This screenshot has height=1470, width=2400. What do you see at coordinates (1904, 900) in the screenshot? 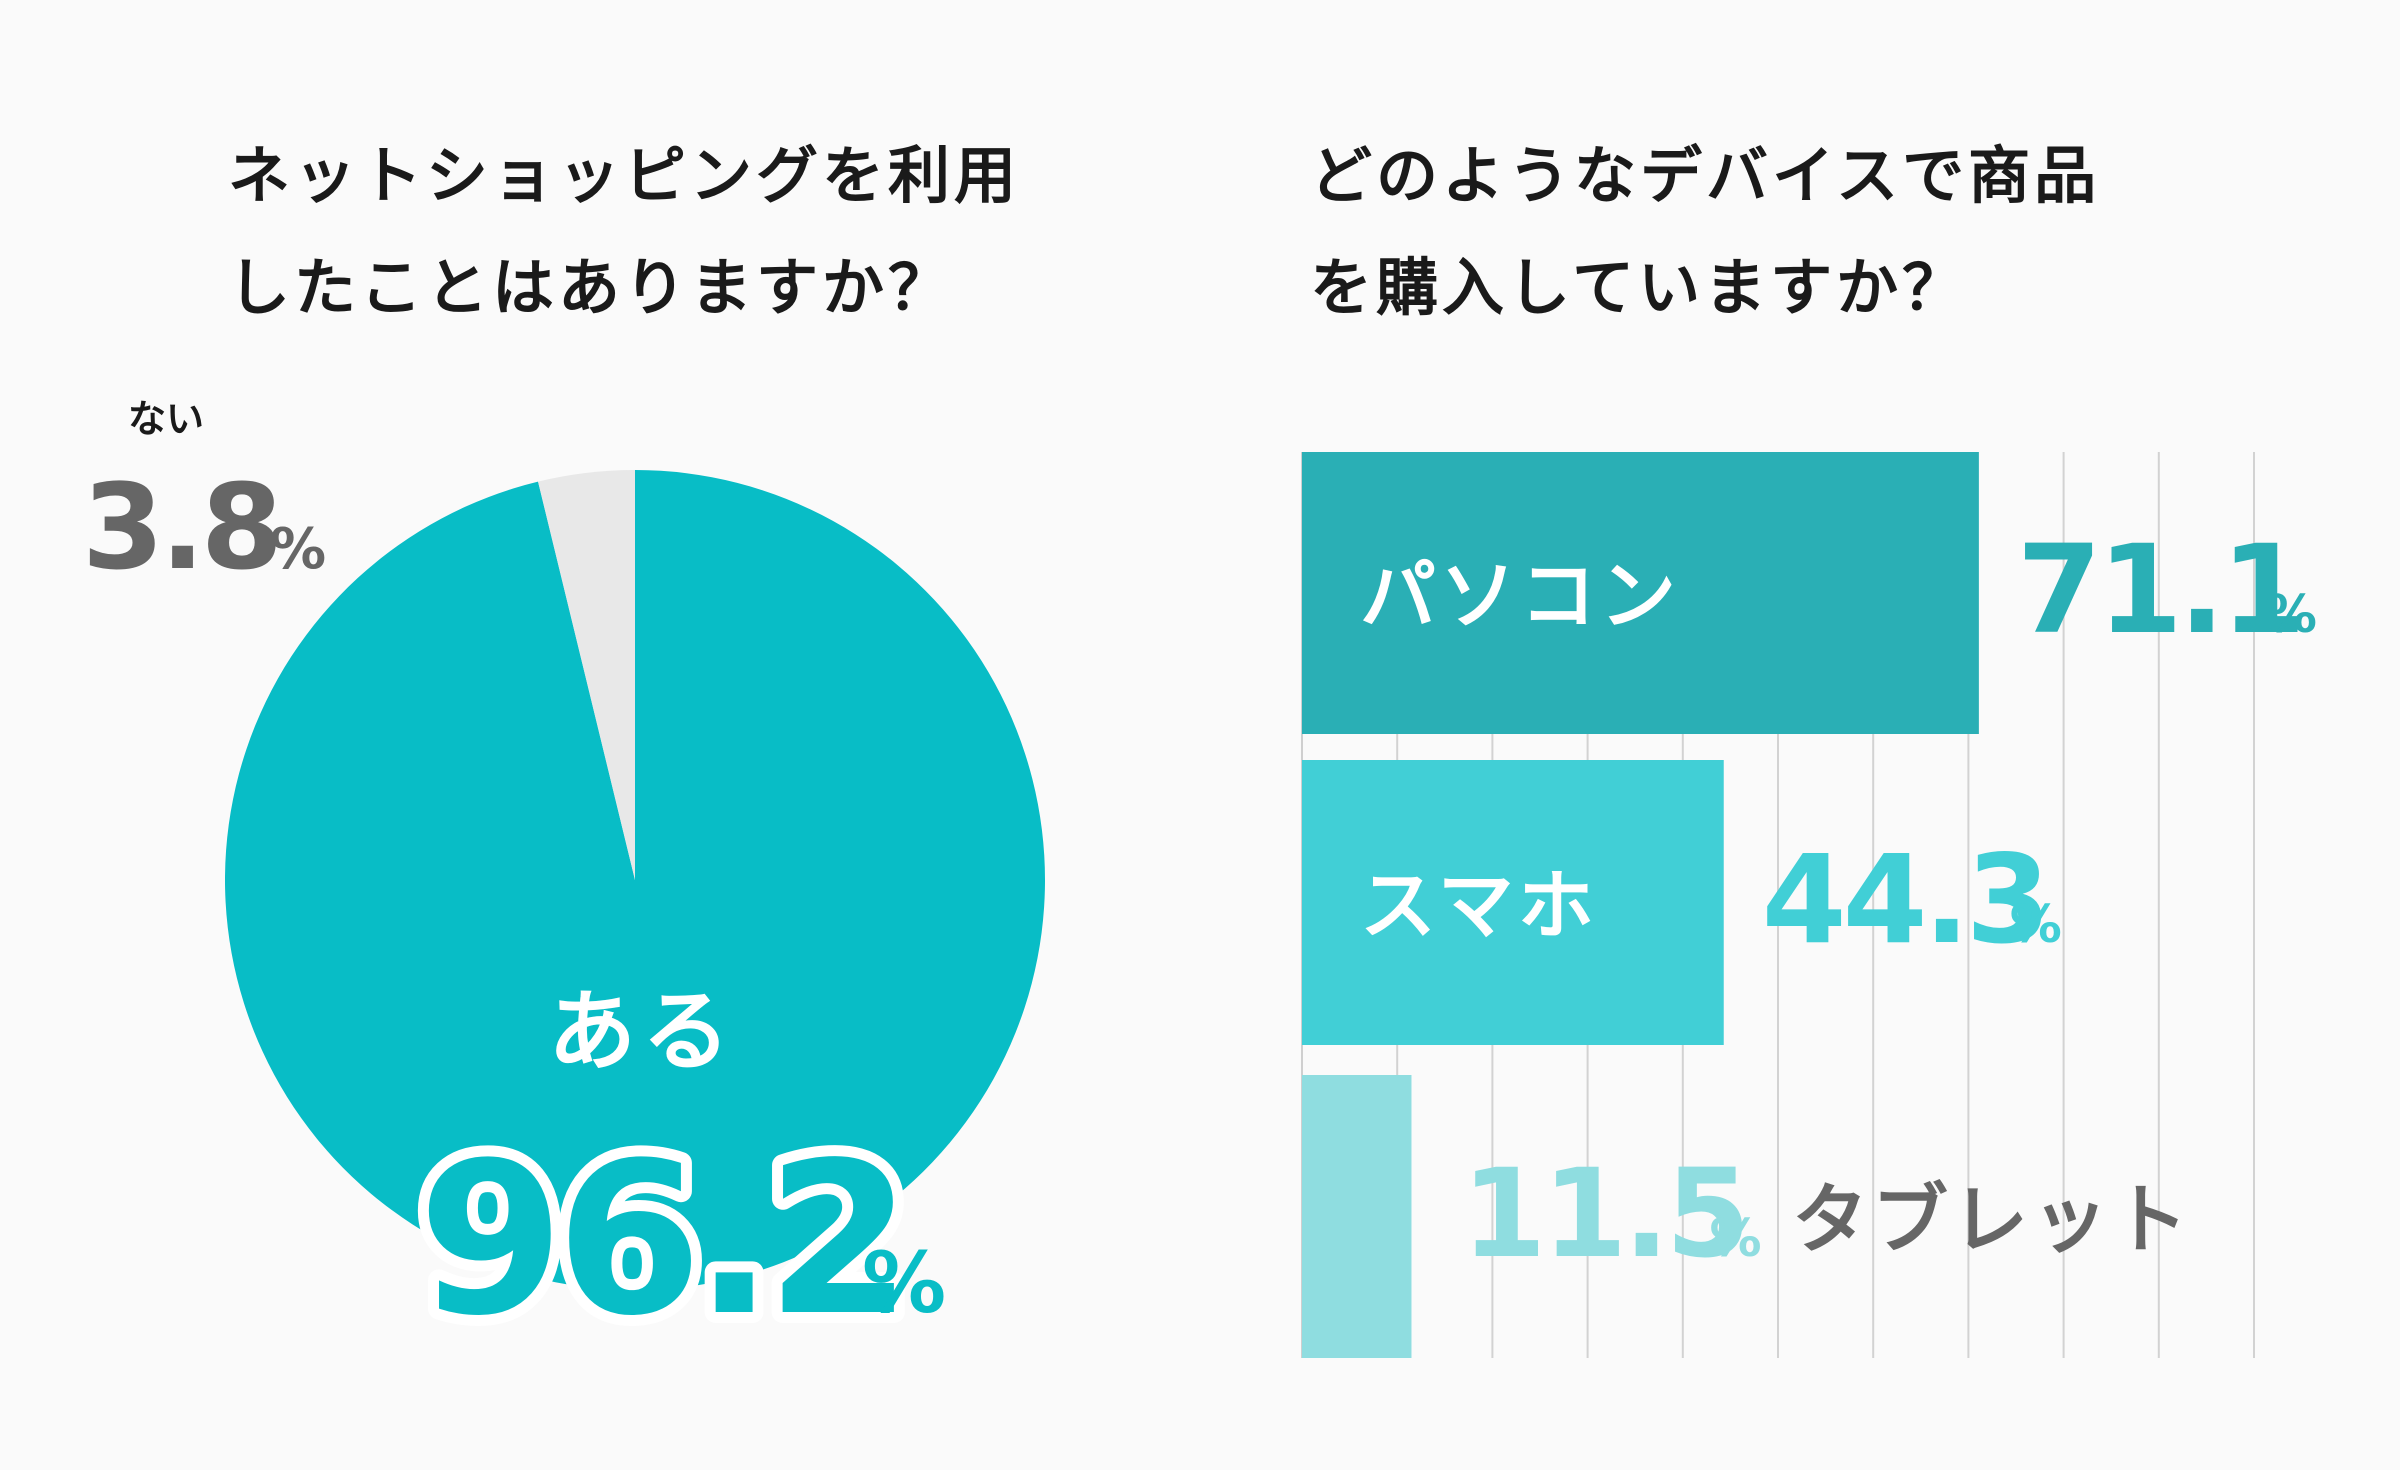
I see `bar-value-label-2: 44.3` at bounding box center [1904, 900].